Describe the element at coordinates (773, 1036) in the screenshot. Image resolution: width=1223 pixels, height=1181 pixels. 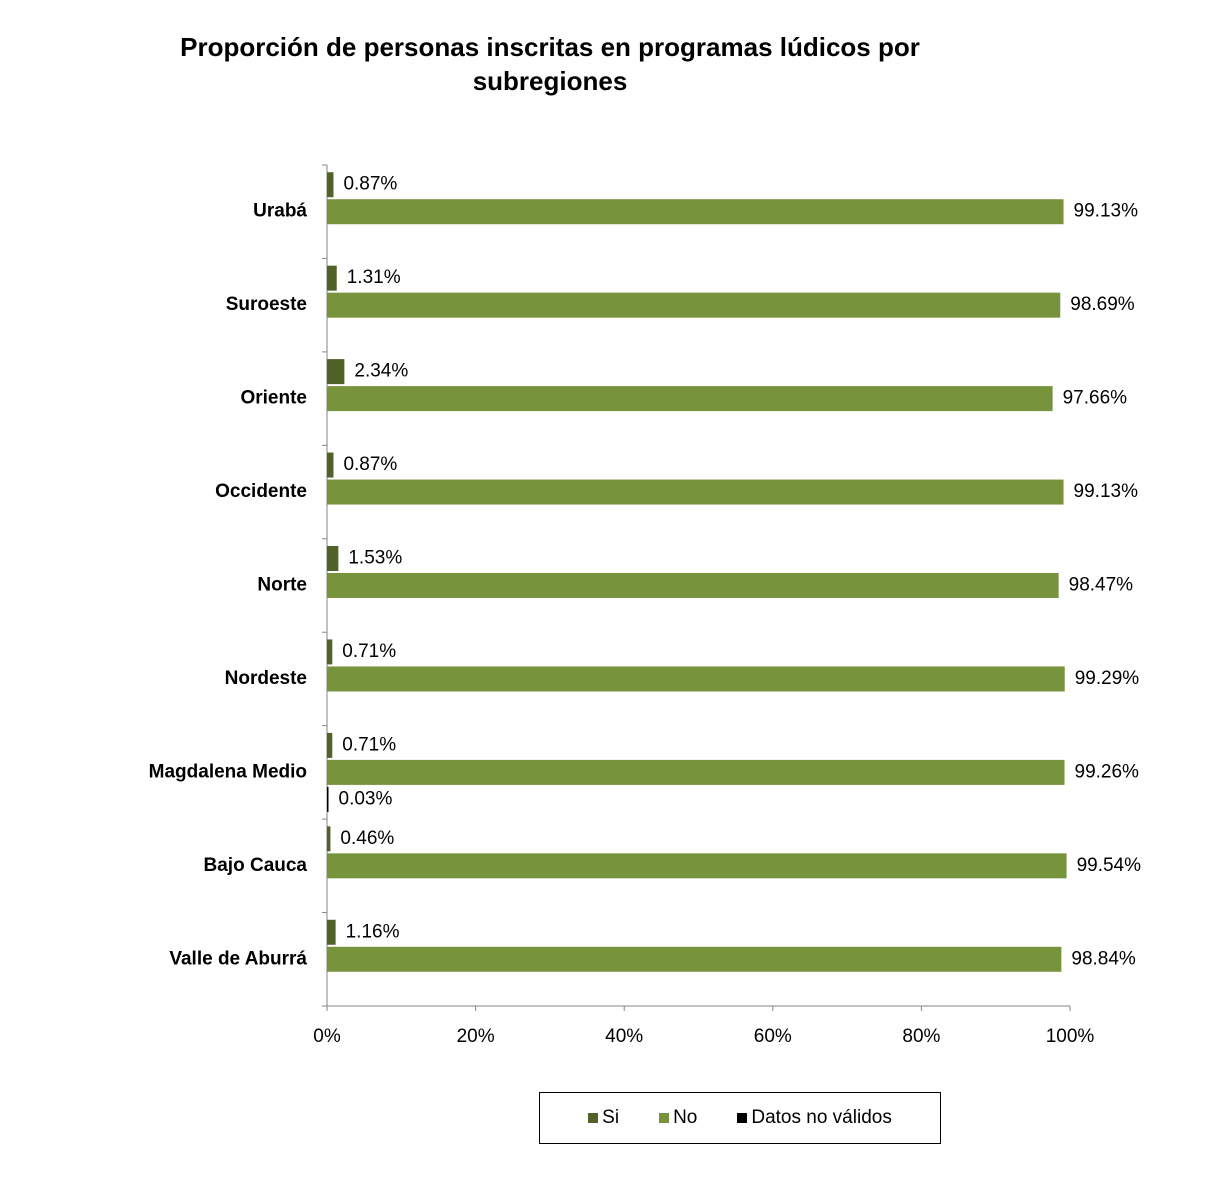
I see `x-tick-label: 60%` at that location.